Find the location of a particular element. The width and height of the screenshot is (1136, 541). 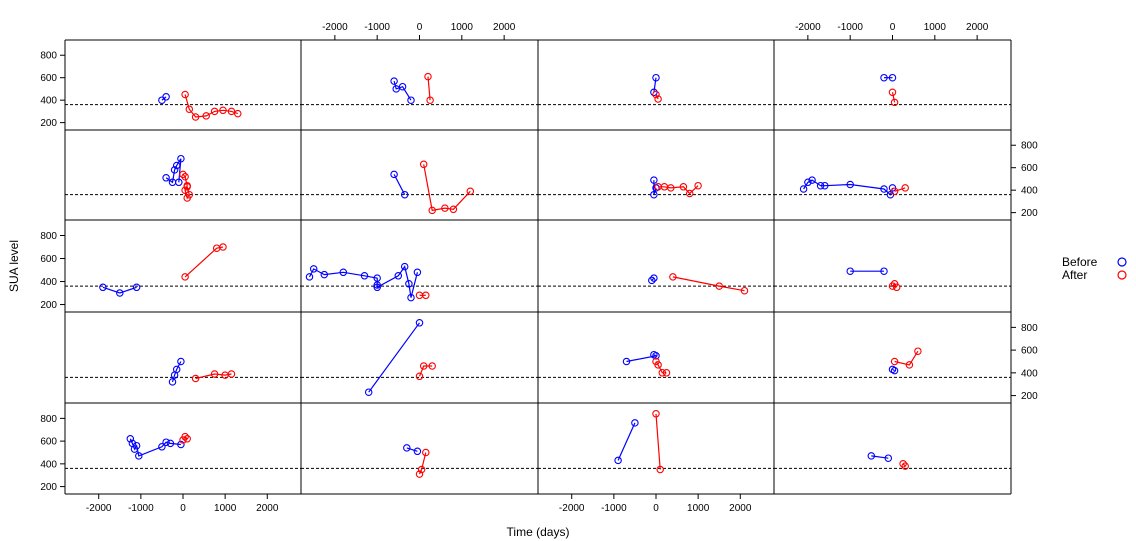

legend-label-before: Before is located at coordinates (1080, 262).